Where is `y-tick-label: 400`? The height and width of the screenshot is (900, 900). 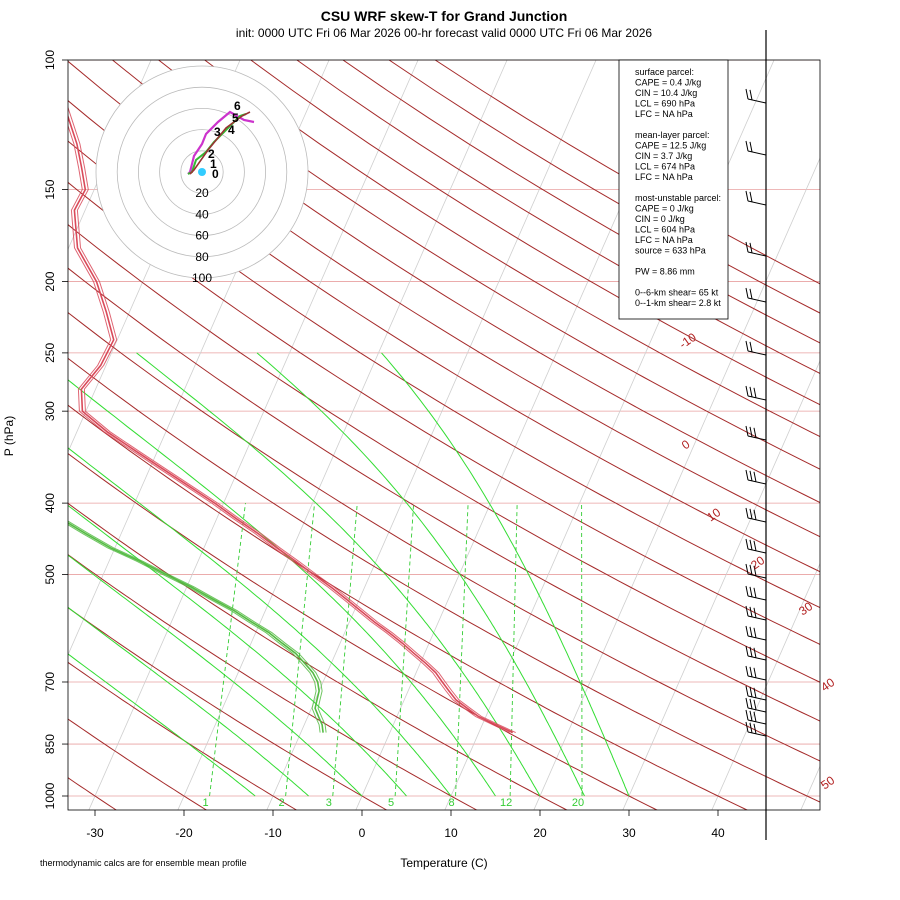
y-tick-label: 400 is located at coordinates (50, 503).